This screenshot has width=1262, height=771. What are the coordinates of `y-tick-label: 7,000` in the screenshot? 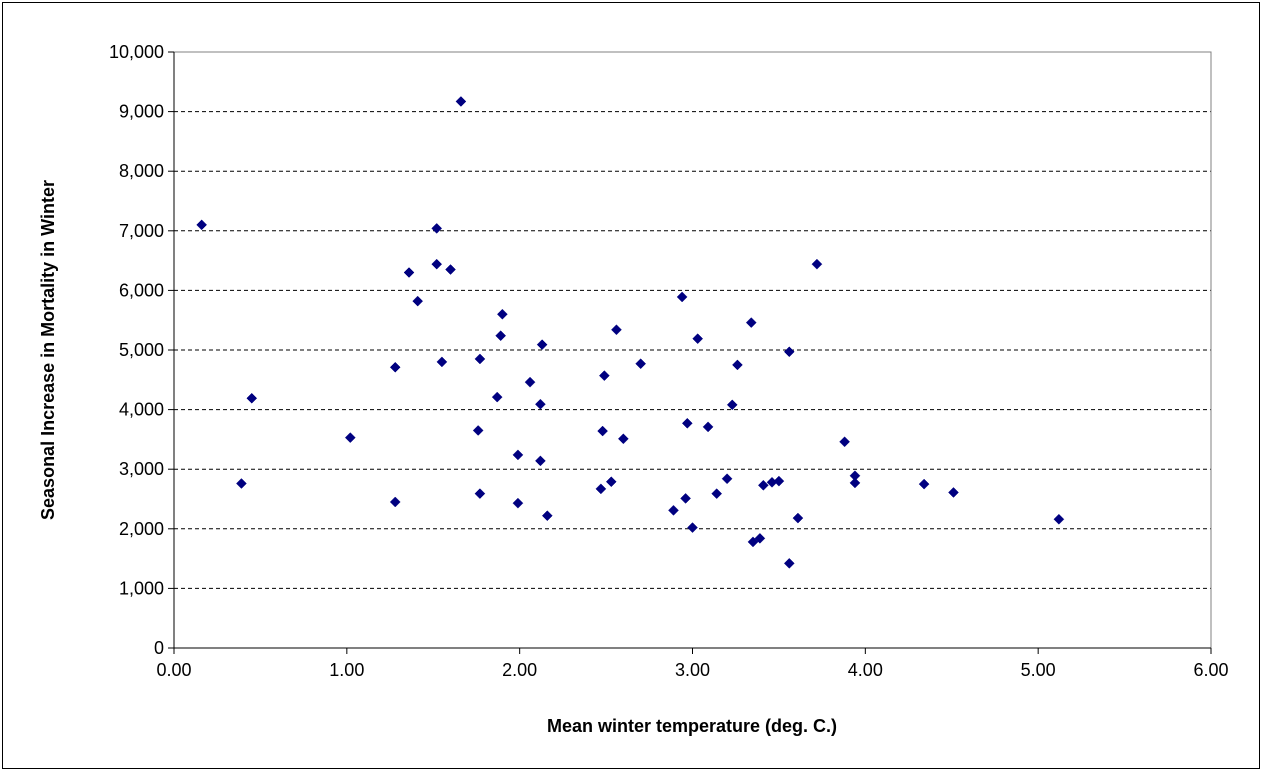 It's located at (141, 231).